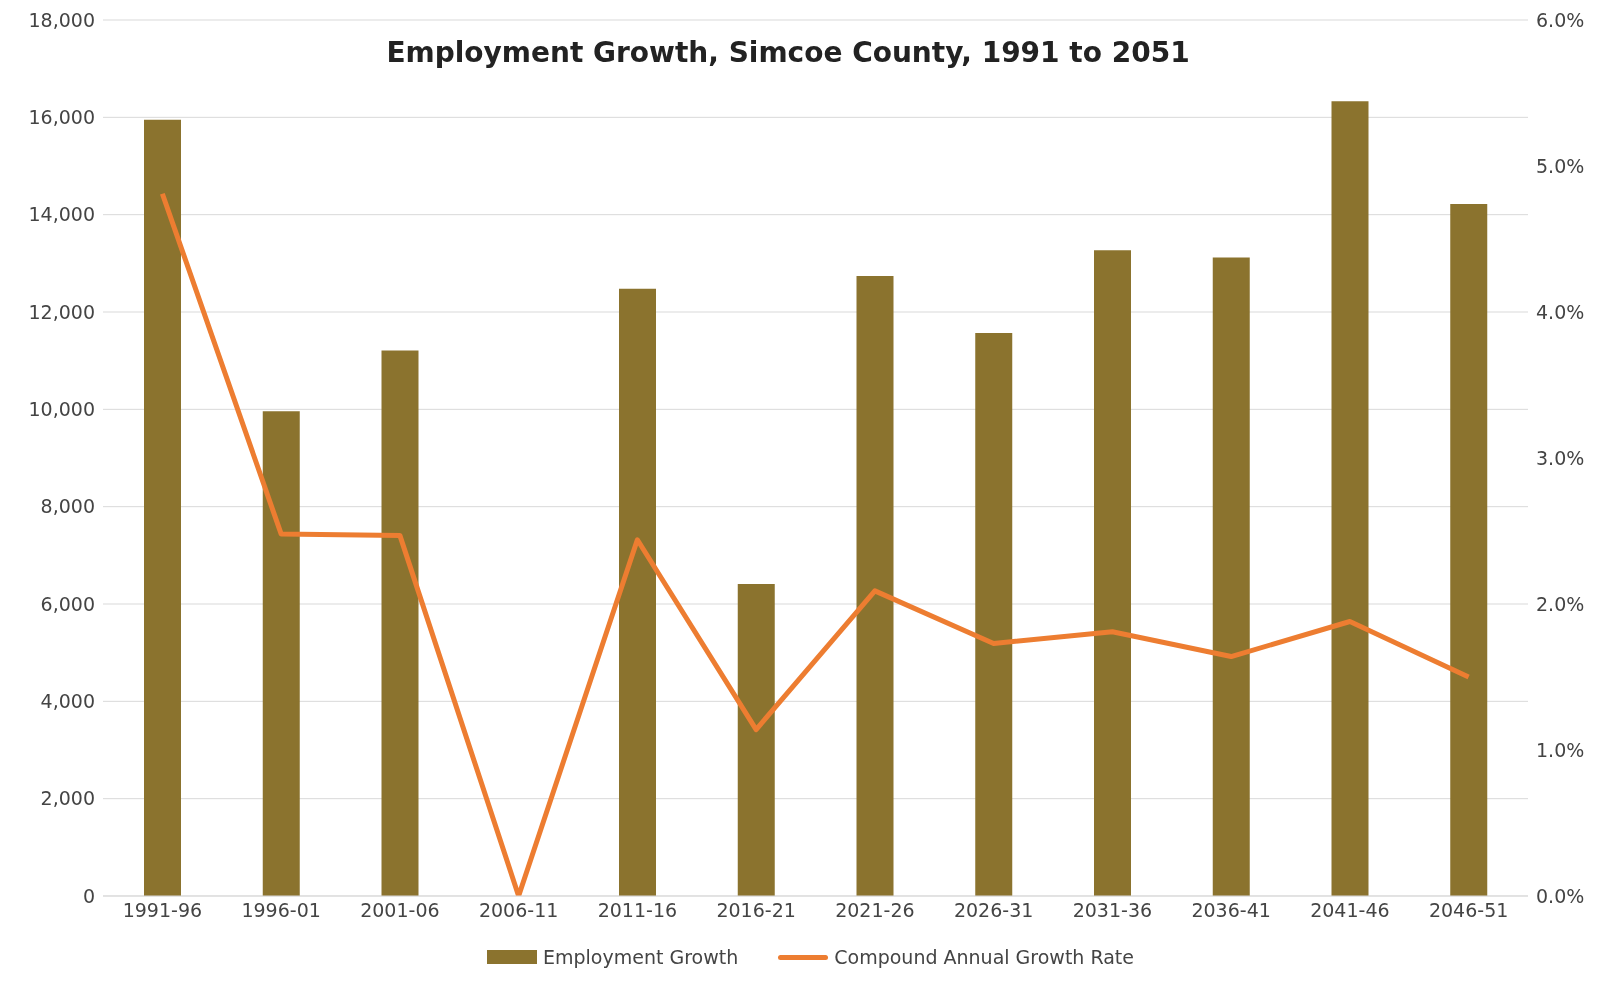  What do you see at coordinates (1560, 19) in the screenshot?
I see `y2-tick-label: 6.0%` at bounding box center [1560, 19].